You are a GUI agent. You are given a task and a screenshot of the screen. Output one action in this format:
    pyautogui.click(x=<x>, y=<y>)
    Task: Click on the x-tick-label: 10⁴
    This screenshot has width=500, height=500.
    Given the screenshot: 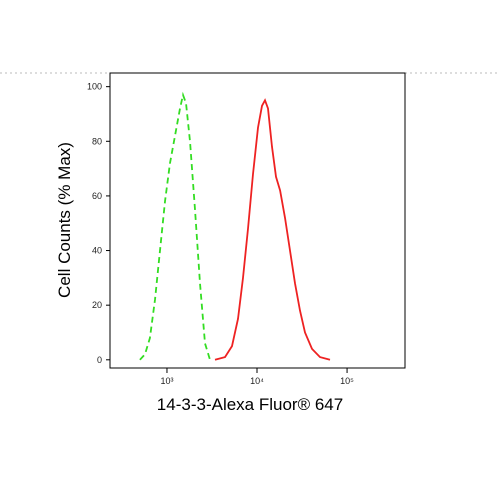 What is the action you would take?
    pyautogui.click(x=257, y=381)
    